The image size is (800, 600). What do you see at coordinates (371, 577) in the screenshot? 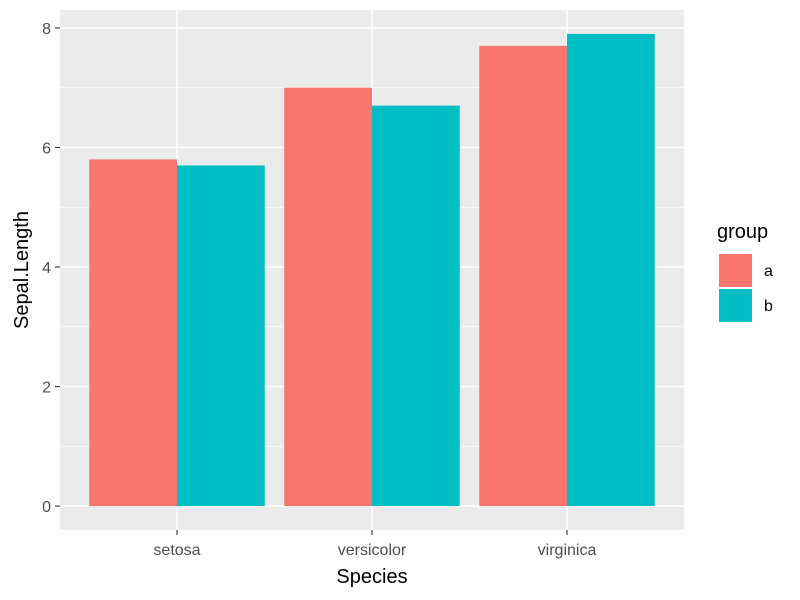
I see `x-axis-title: Species` at bounding box center [371, 577].